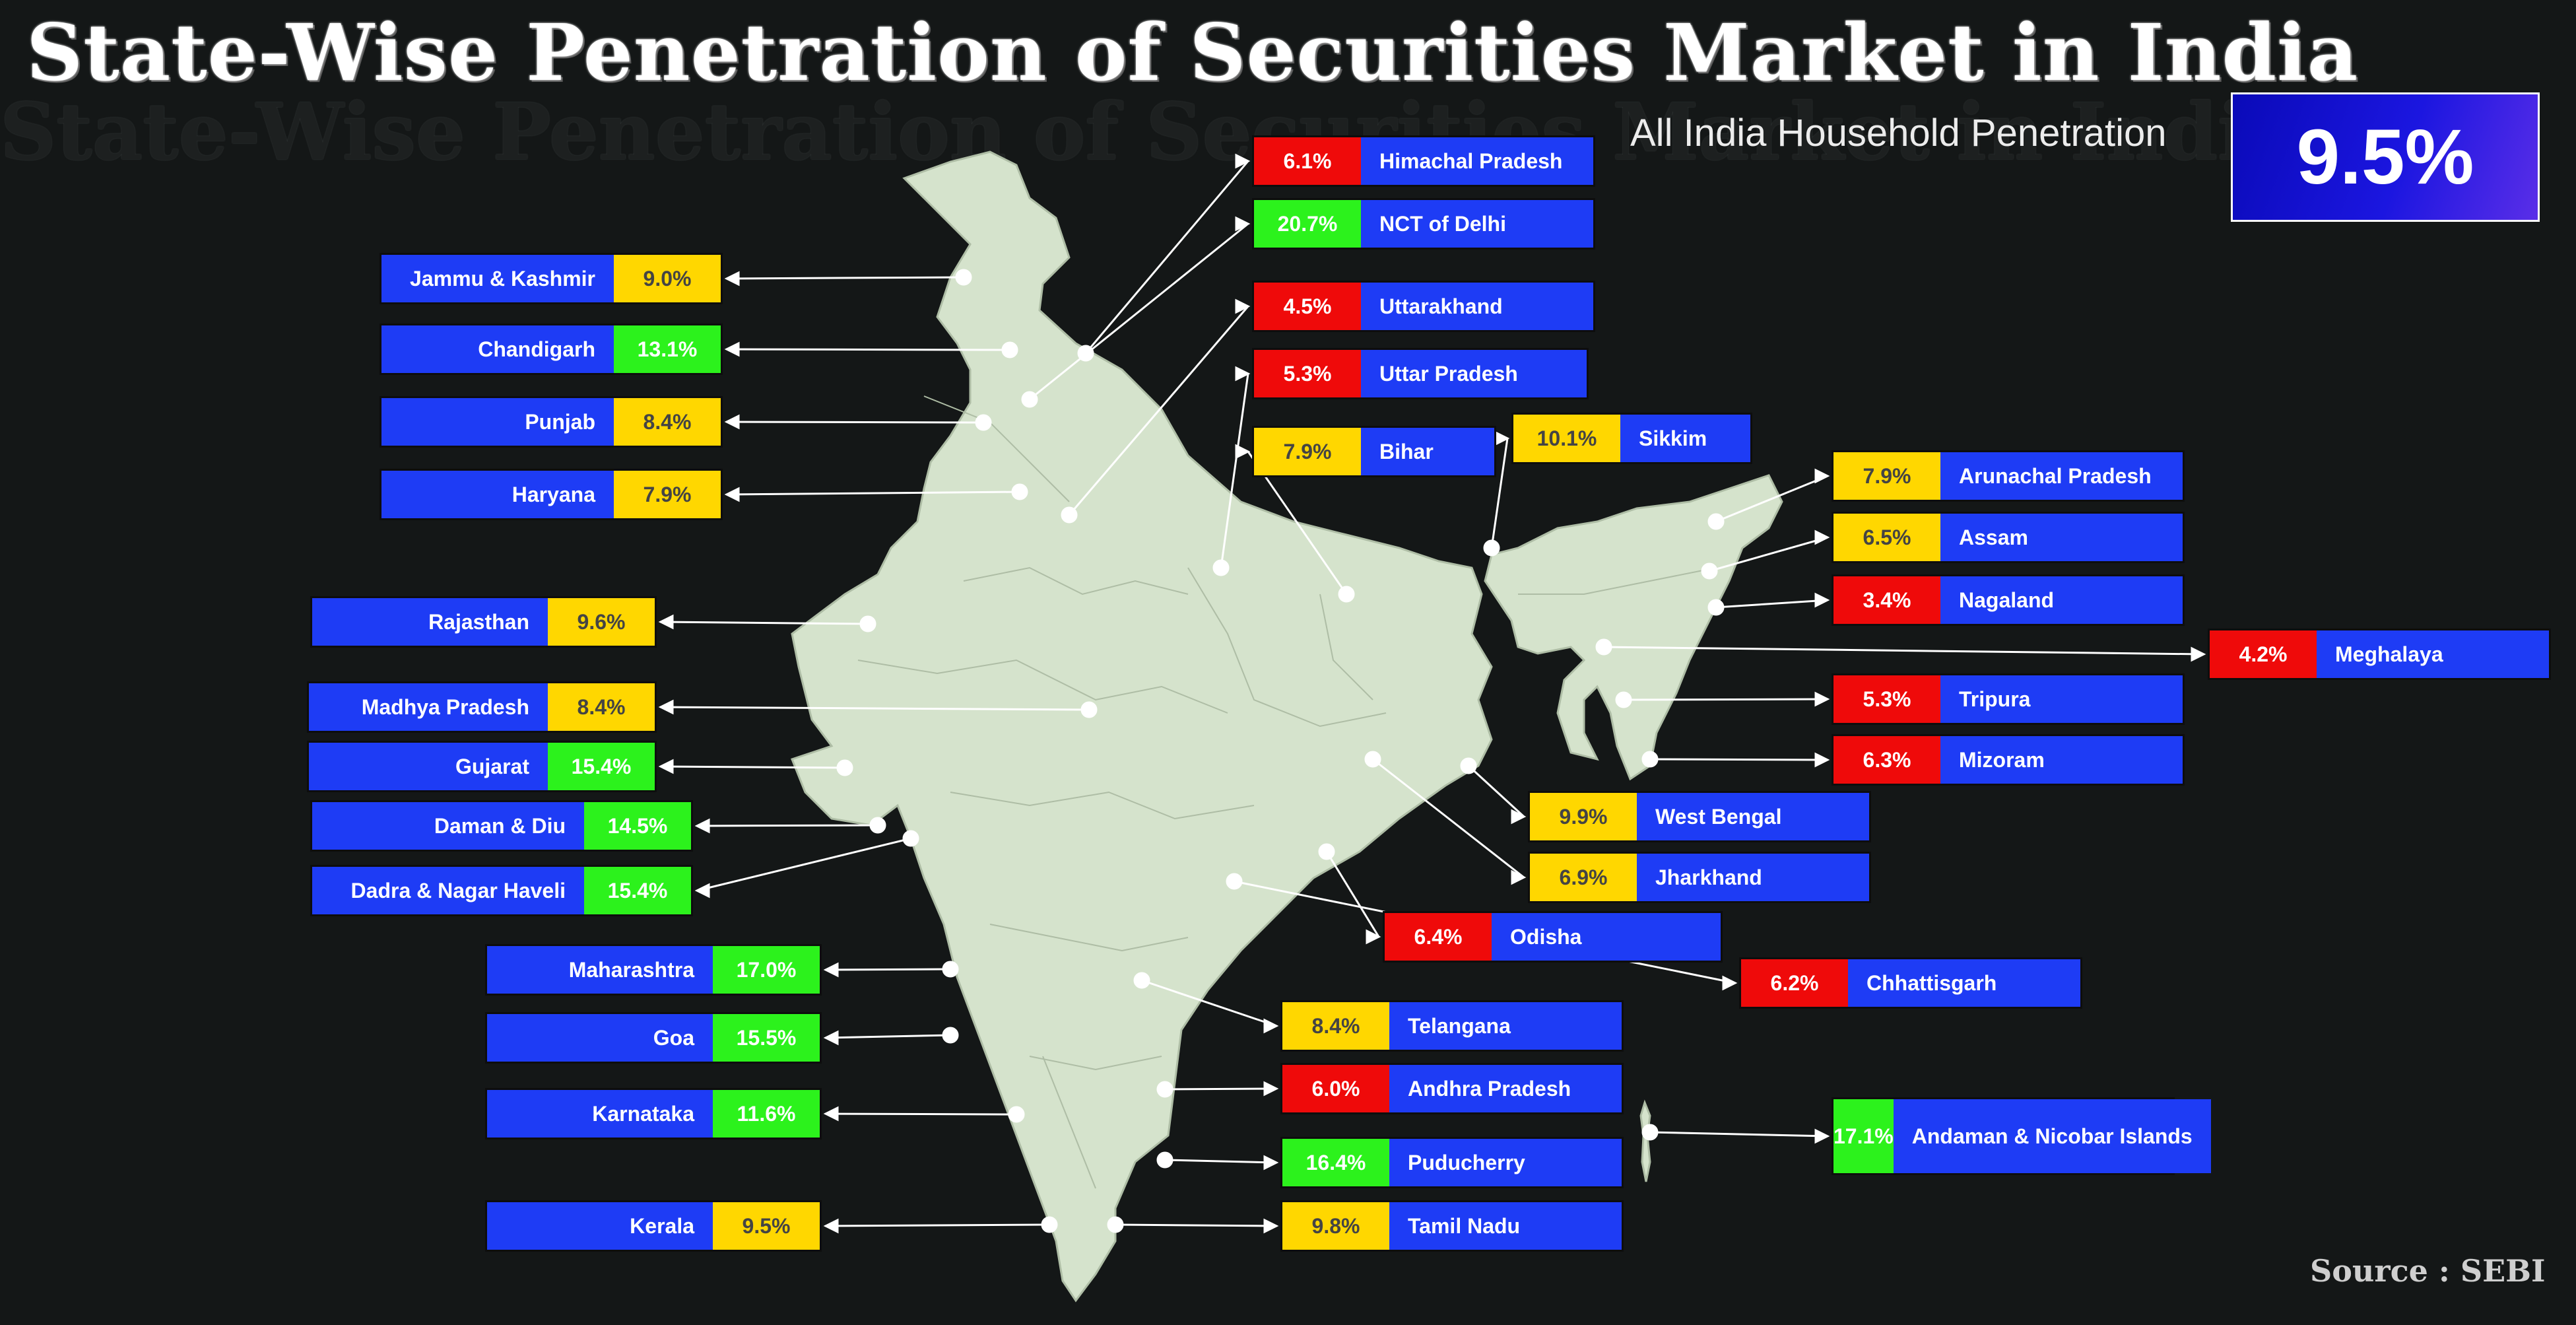 This screenshot has height=1325, width=2576. I want to click on state-value: 4.2%, so click(2263, 654).